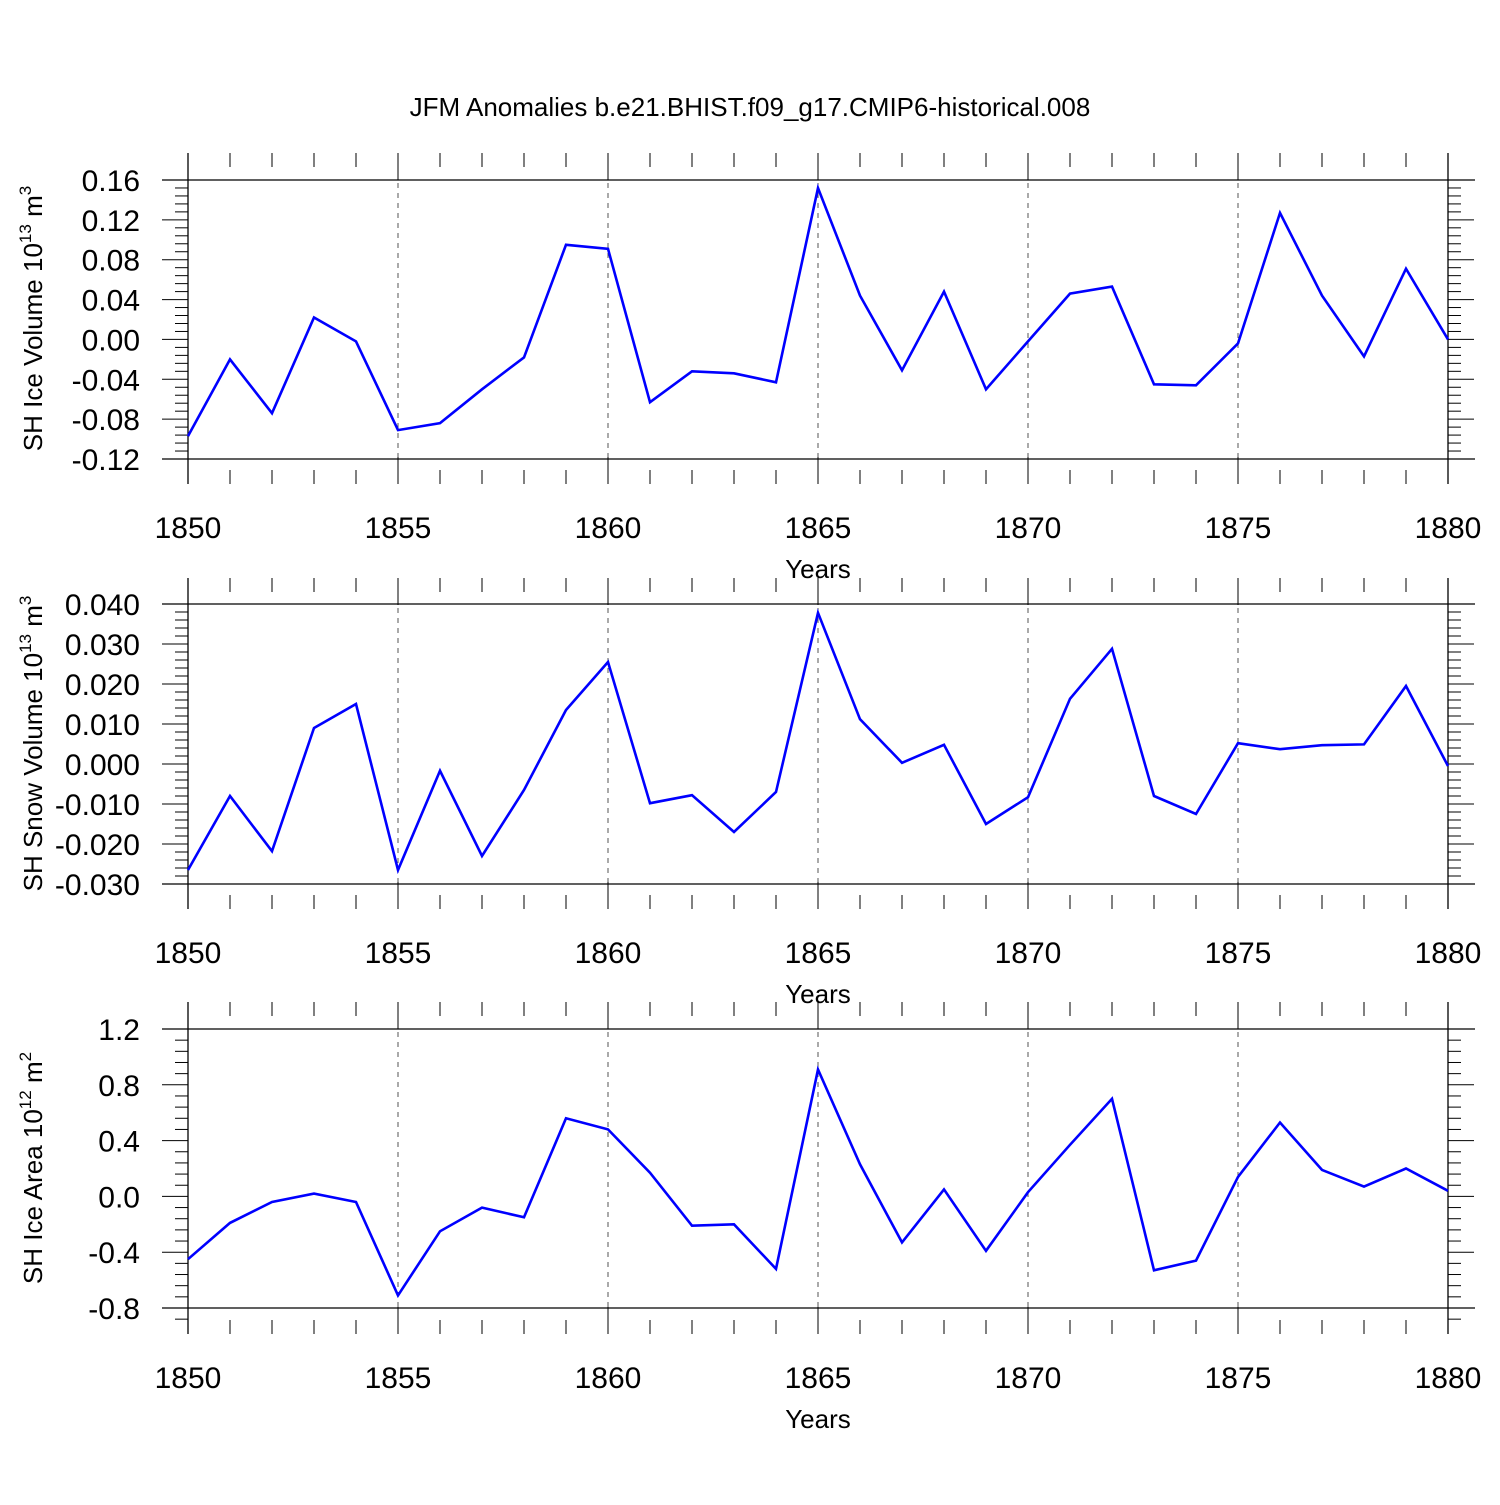  Describe the element at coordinates (119, 1197) in the screenshot. I see `y-tick-label: 0.0` at that location.